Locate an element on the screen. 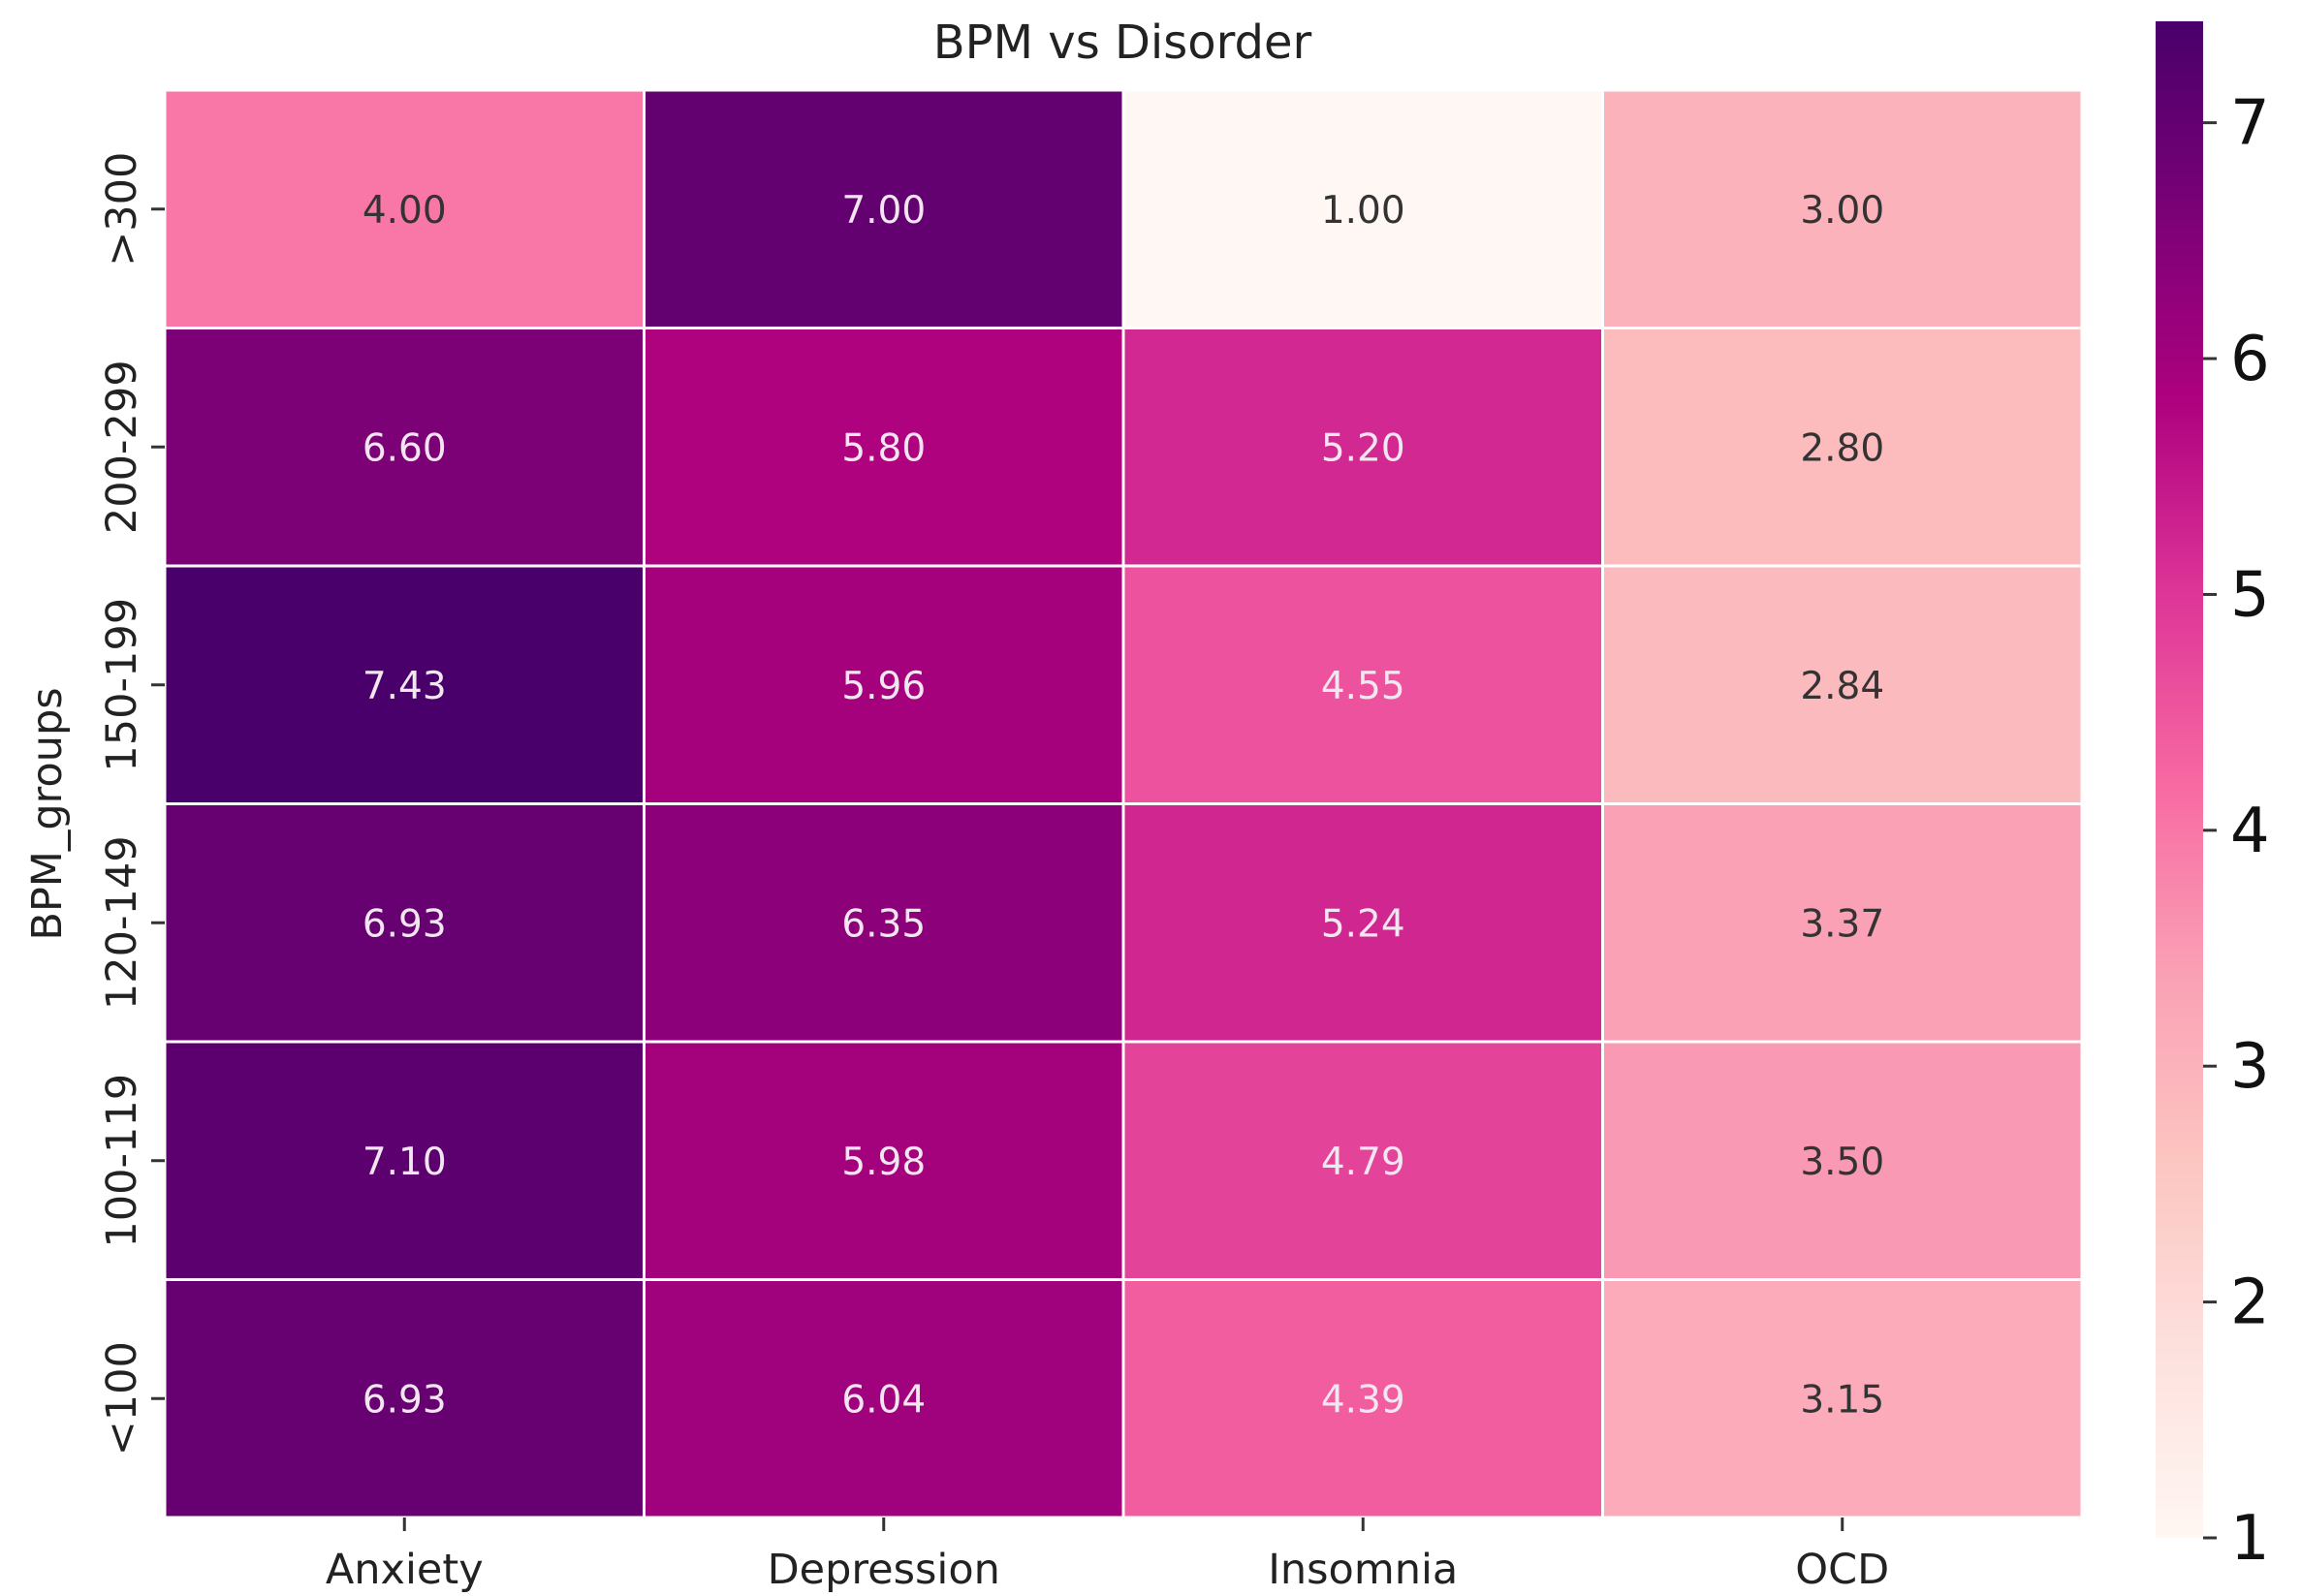  colorbar-ticks: 1 2 3 4 5 6 7 is located at coordinates (2236, 831).